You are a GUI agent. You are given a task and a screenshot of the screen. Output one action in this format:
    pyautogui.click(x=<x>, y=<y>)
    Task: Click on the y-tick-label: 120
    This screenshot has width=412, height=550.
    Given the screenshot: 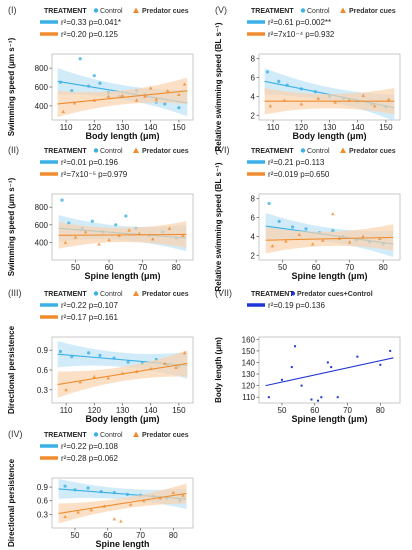 What is the action you would take?
    pyautogui.click(x=249, y=386)
    